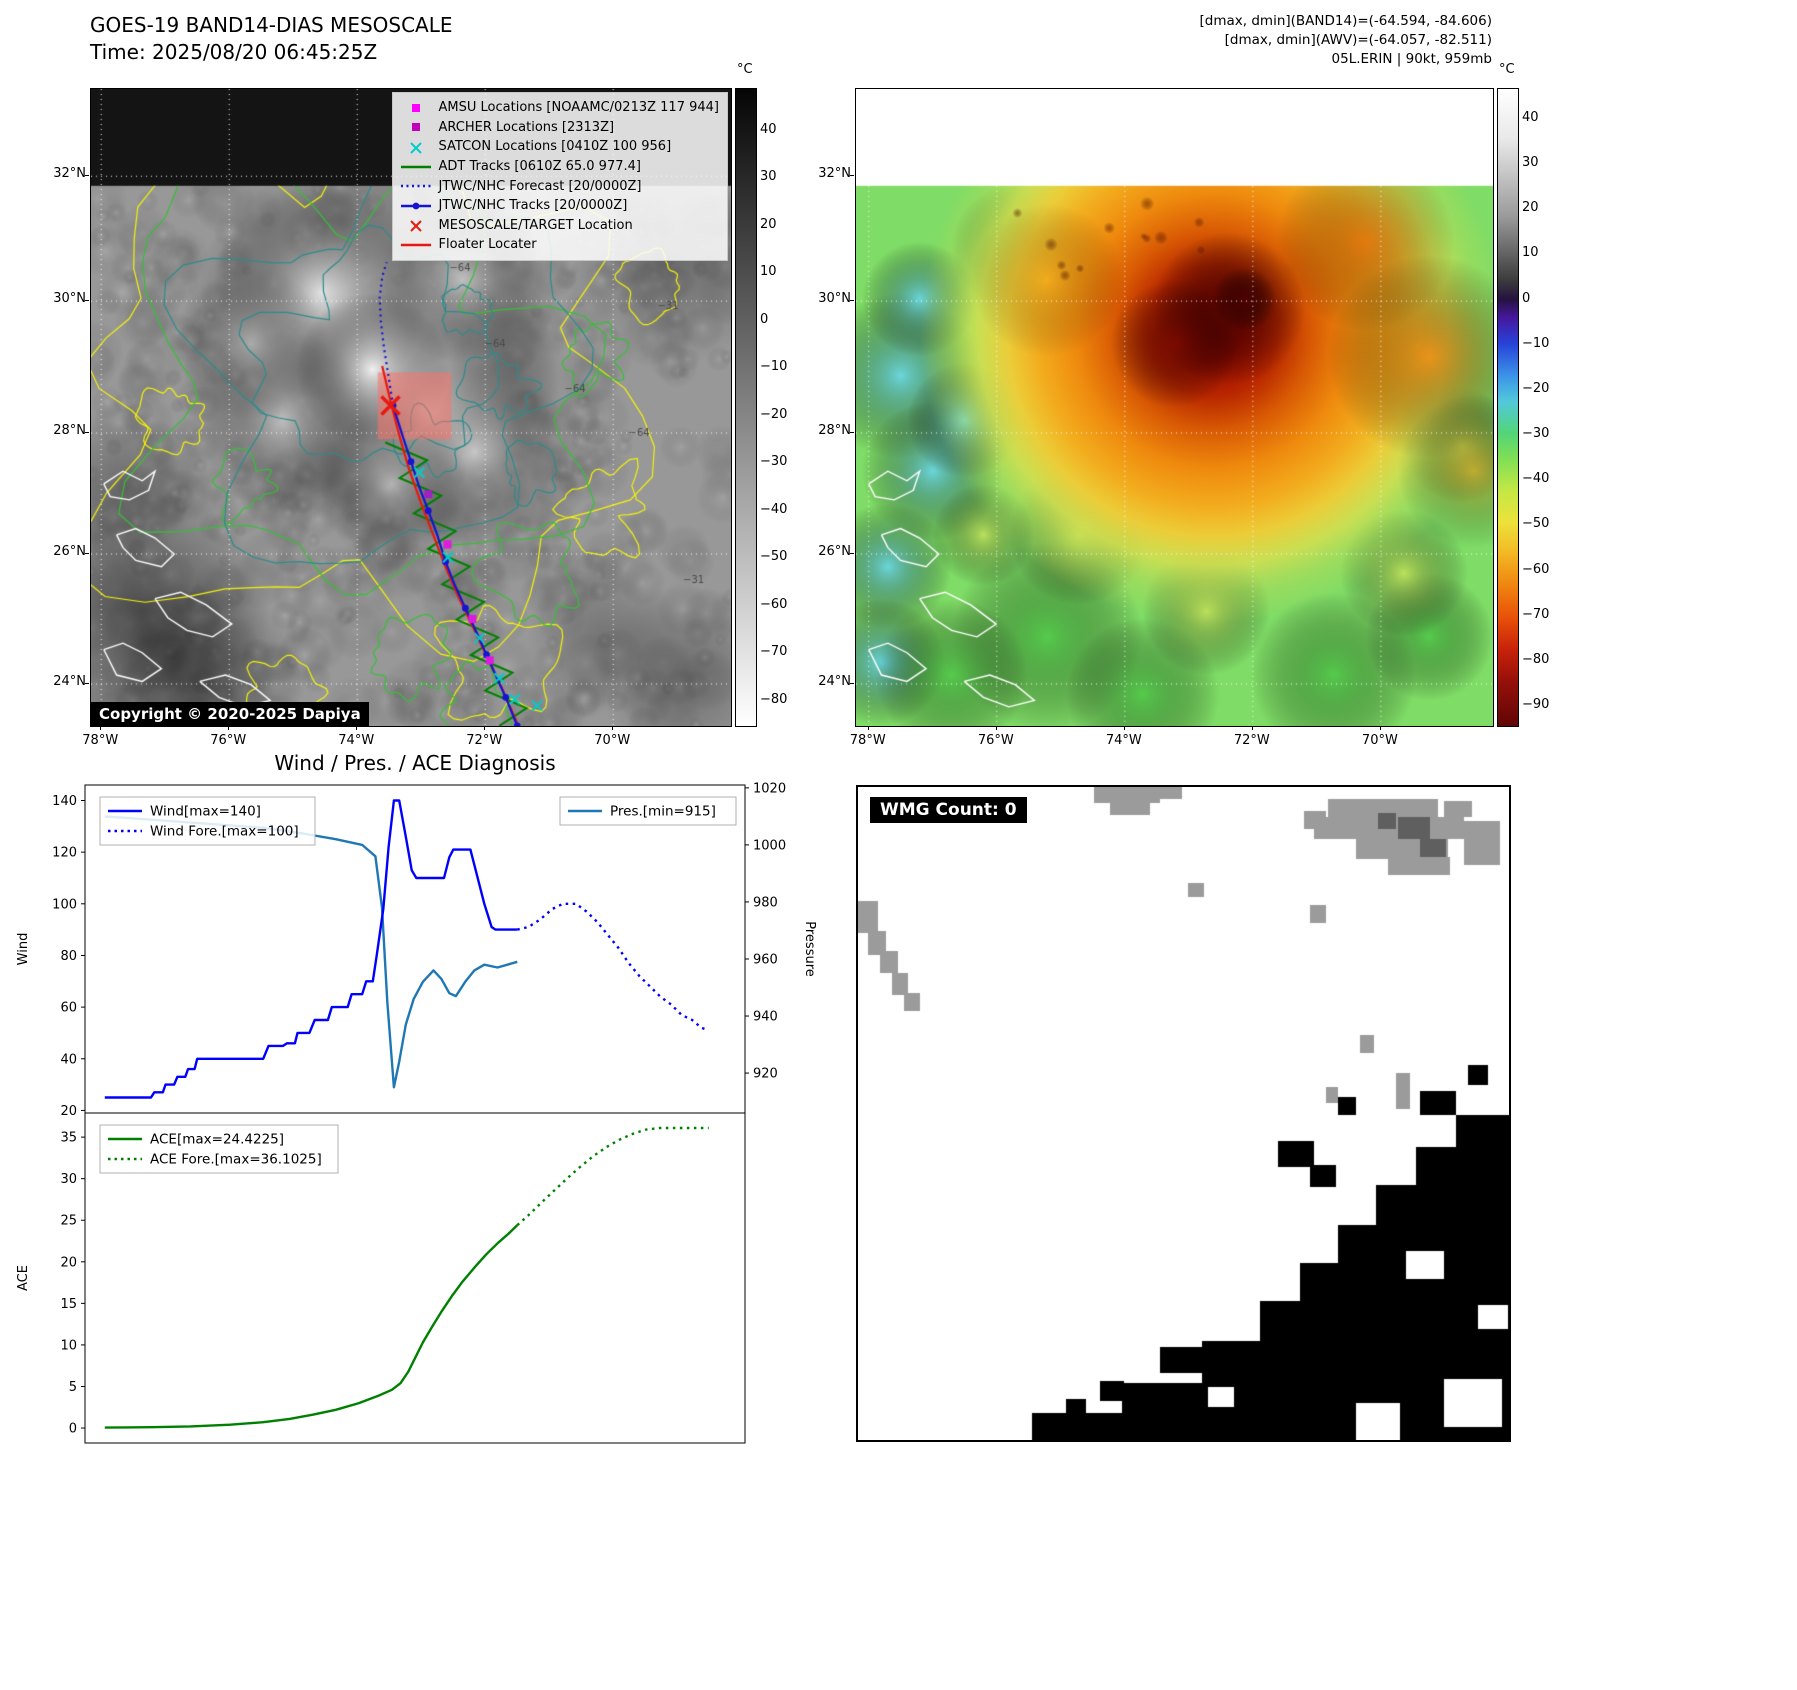 This screenshot has height=1690, width=1797. I want to click on wind-ytick-label: 100, so click(64, 904).